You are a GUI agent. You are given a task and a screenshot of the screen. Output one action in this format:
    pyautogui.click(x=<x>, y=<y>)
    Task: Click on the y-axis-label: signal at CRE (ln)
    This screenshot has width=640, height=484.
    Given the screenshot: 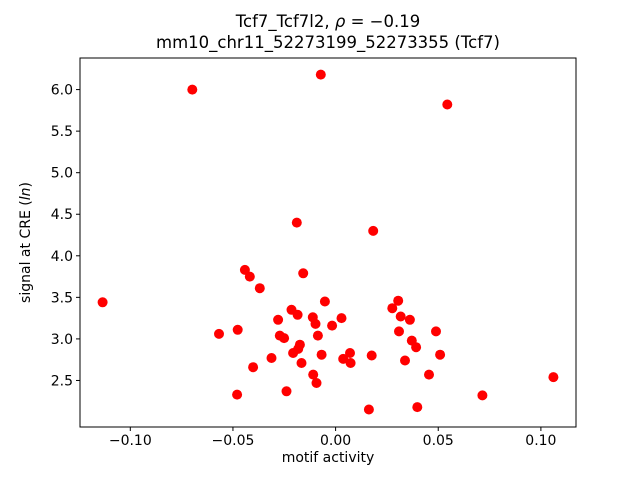 What is the action you would take?
    pyautogui.click(x=26, y=242)
    